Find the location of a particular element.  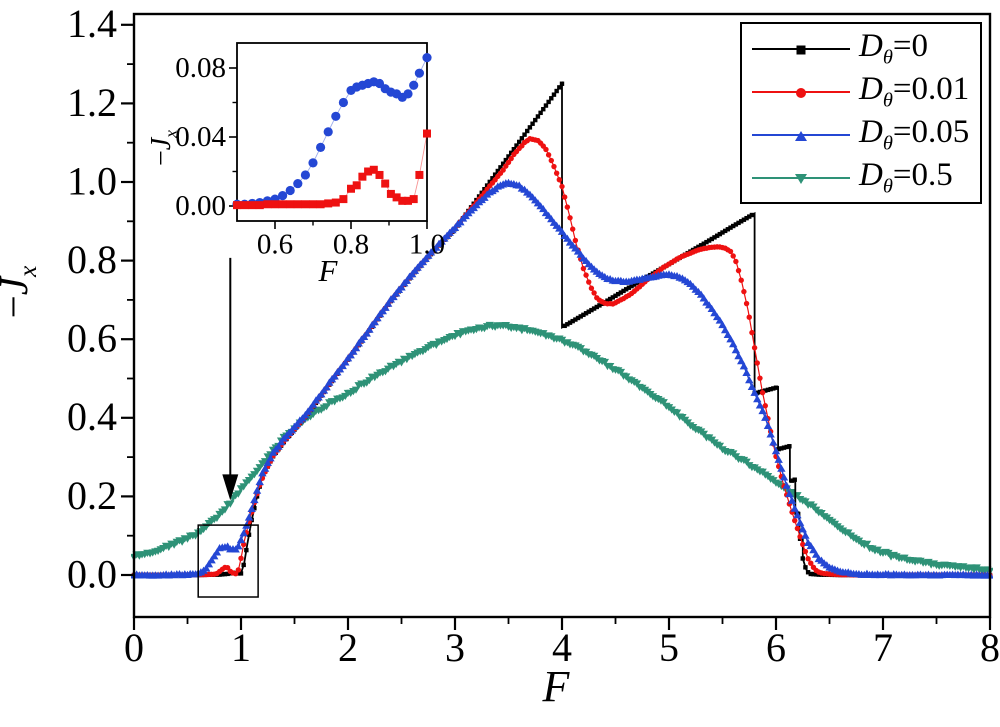

legend-label: Dθ=0 is located at coordinates (894, 48).